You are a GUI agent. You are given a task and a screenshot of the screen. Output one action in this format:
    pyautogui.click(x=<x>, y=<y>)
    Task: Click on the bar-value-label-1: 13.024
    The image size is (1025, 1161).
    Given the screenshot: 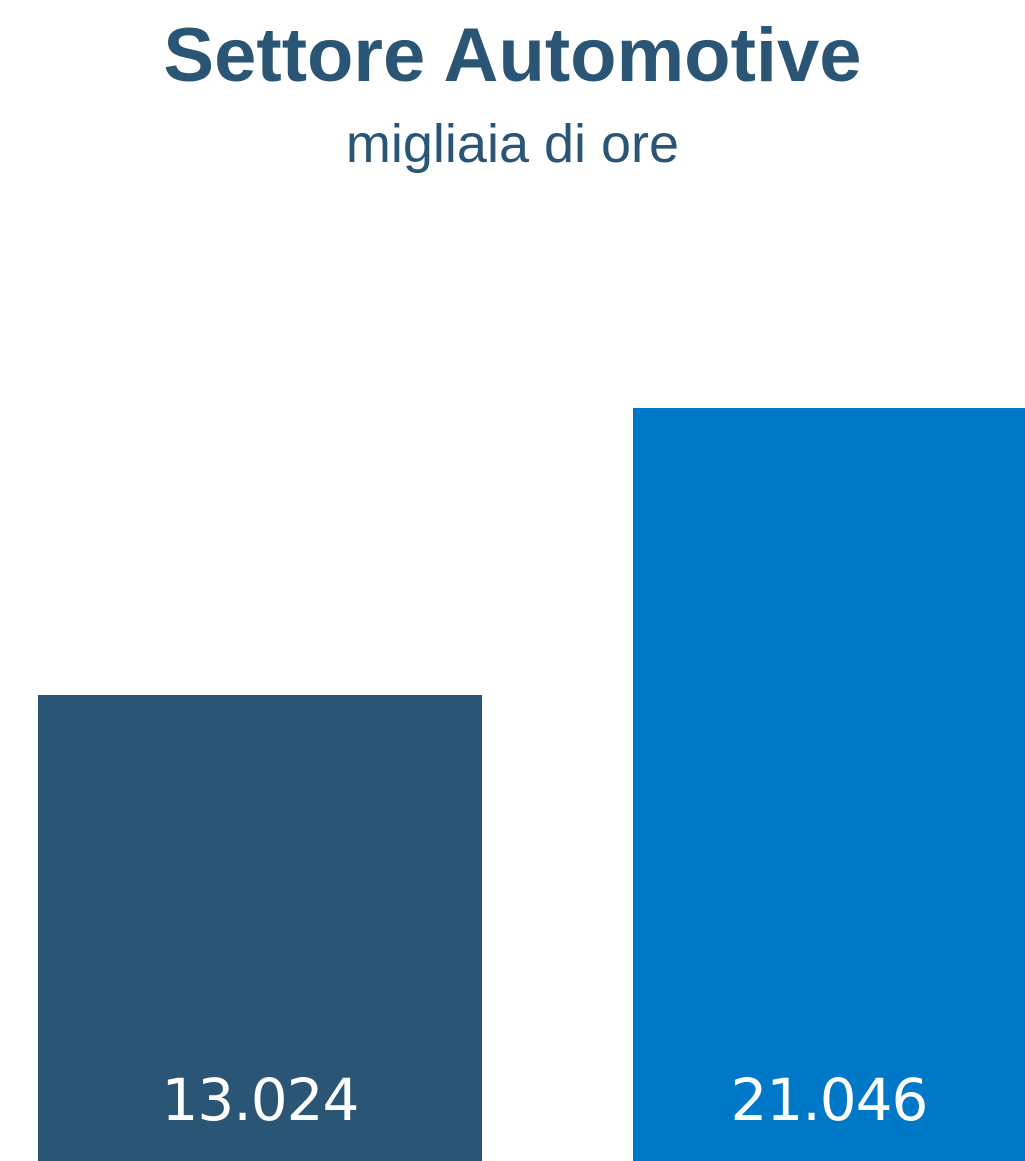 What is the action you would take?
    pyautogui.click(x=260, y=1100)
    